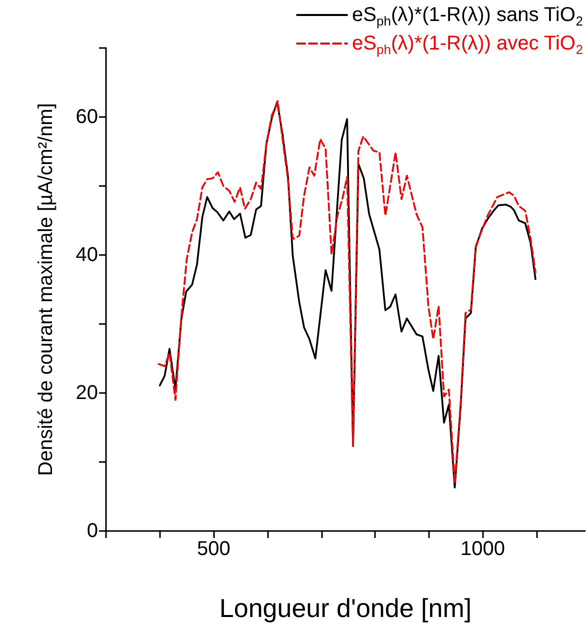 This screenshot has width=588, height=626. I want to click on x-axis-title: Longueur d'onde [nm], so click(345, 608).